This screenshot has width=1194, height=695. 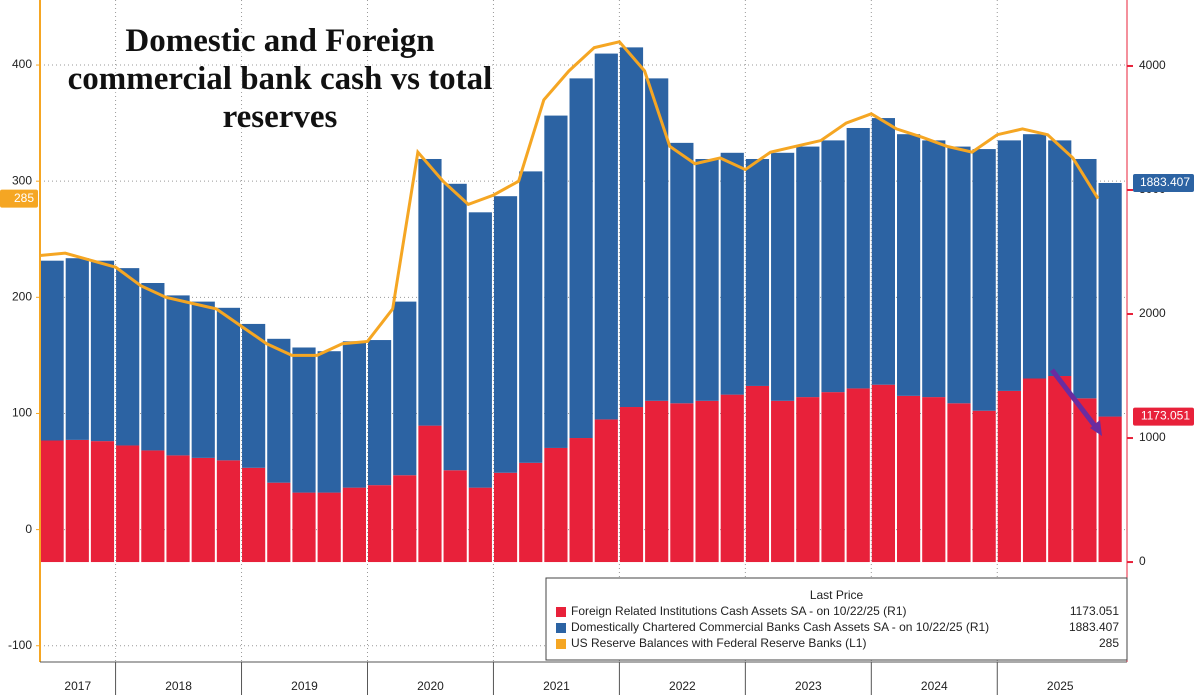 I want to click on y2-tick-label: 4000, so click(x=1152, y=65).